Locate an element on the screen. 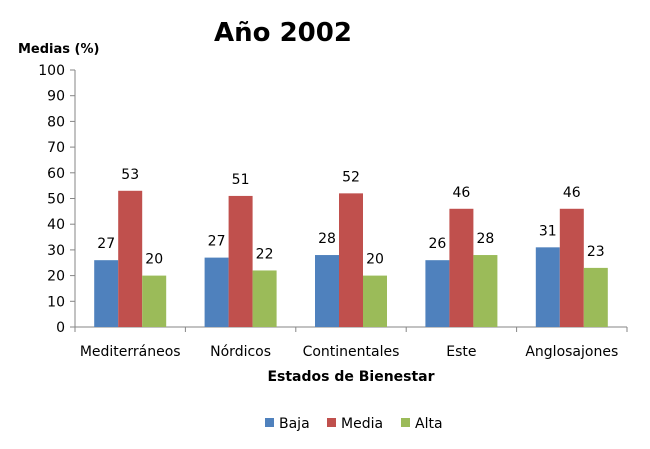  category-label: Este is located at coordinates (461, 352).